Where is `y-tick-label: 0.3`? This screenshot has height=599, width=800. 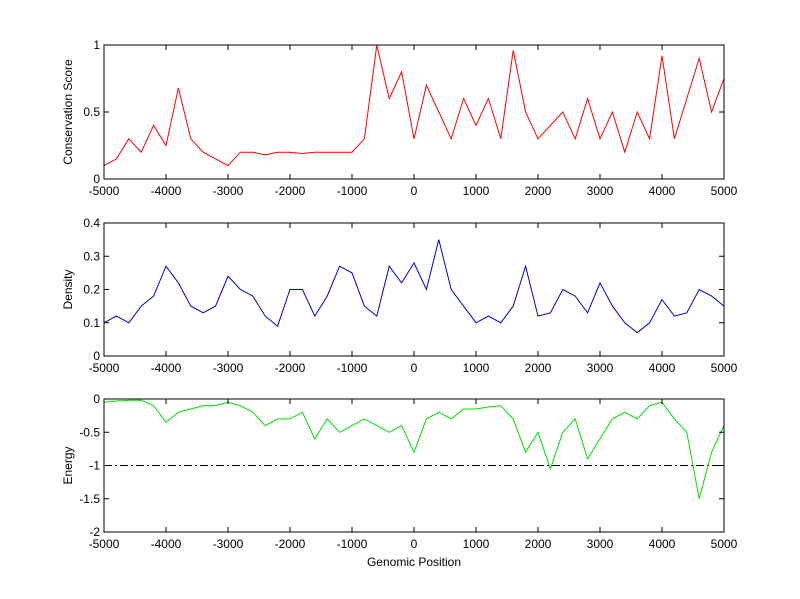 y-tick-label: 0.3 is located at coordinates (91, 256).